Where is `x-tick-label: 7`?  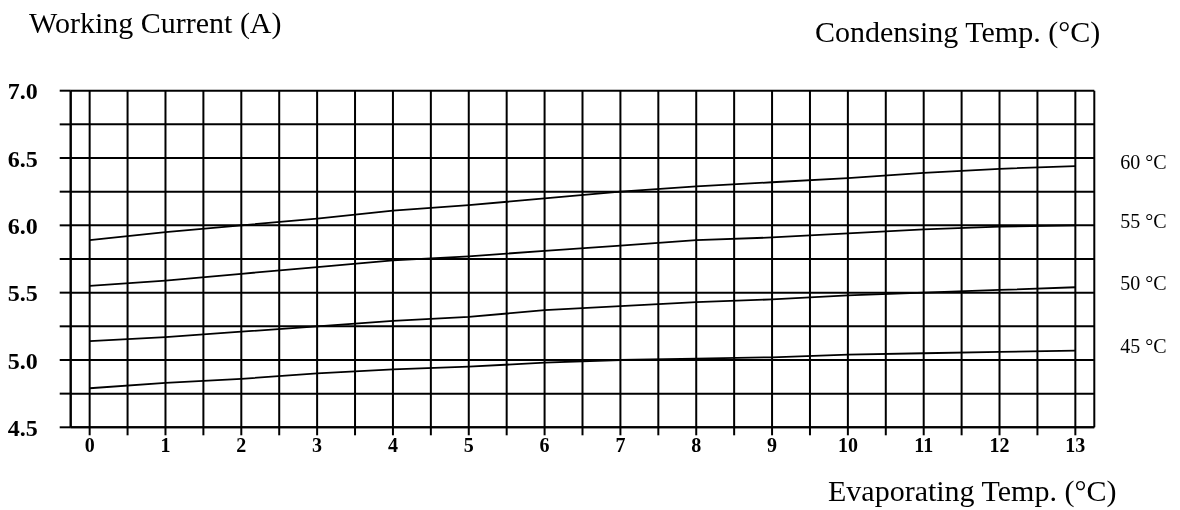 x-tick-label: 7 is located at coordinates (620, 444).